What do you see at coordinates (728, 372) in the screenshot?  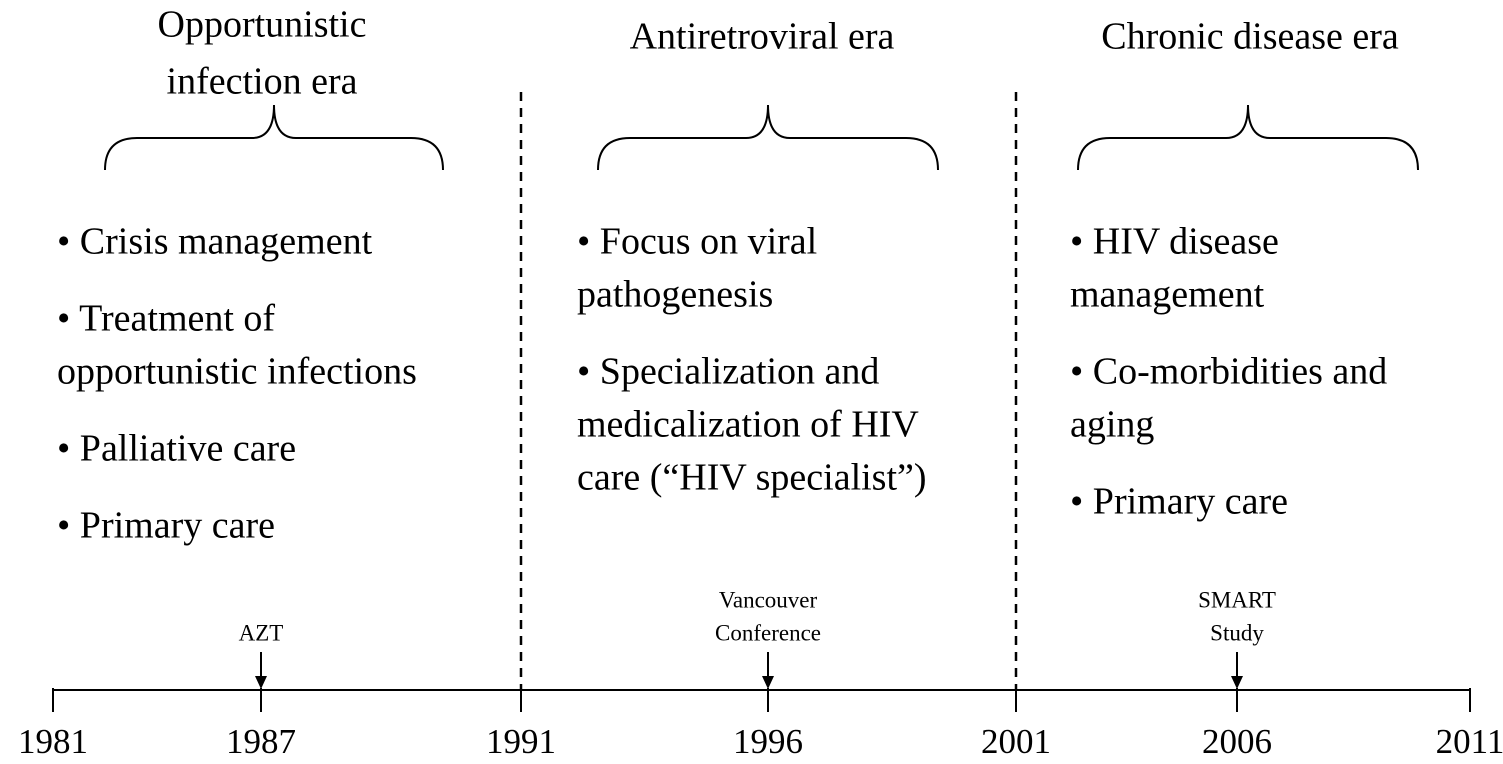 I see `bullet-item: • Specialization and` at bounding box center [728, 372].